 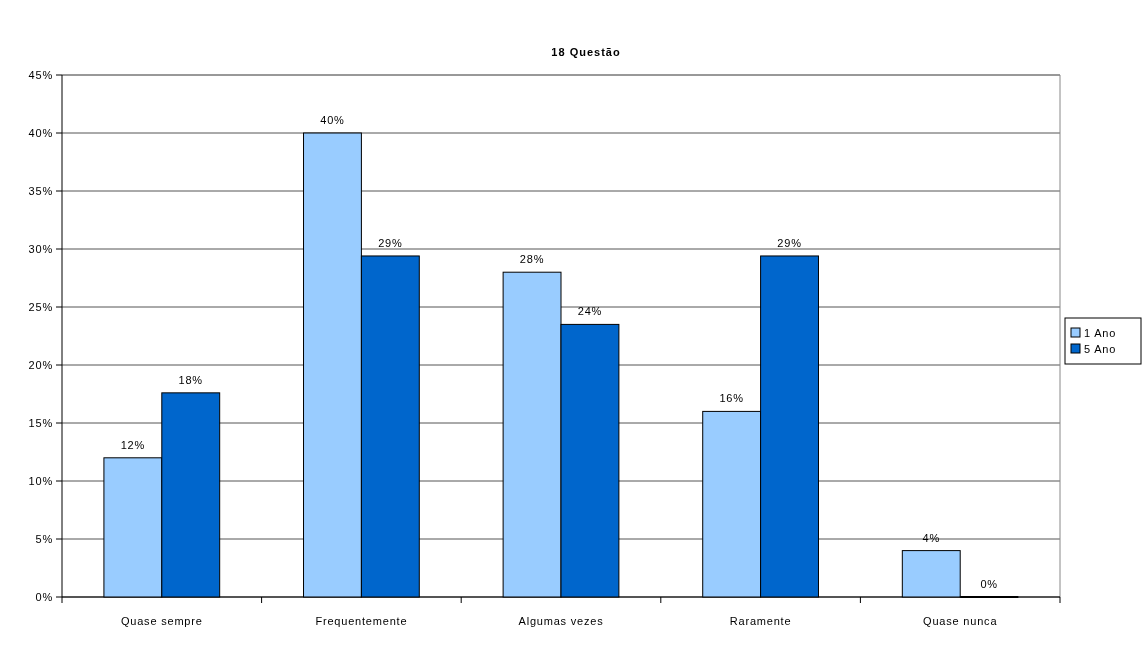 What do you see at coordinates (40, 74) in the screenshot?
I see `y-tick-label: 45%` at bounding box center [40, 74].